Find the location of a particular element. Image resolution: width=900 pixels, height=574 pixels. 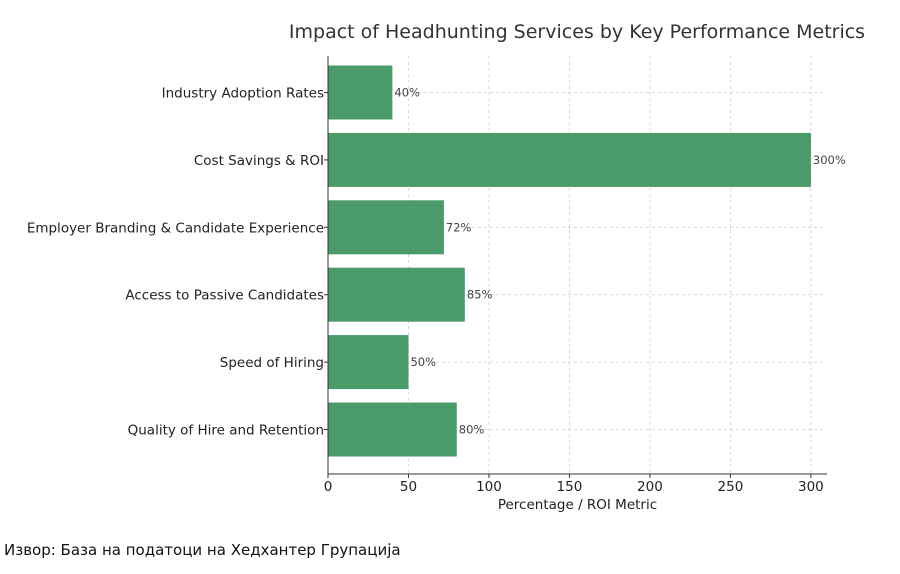

x-axis-label: Percentage / ROI Metric is located at coordinates (577, 505).